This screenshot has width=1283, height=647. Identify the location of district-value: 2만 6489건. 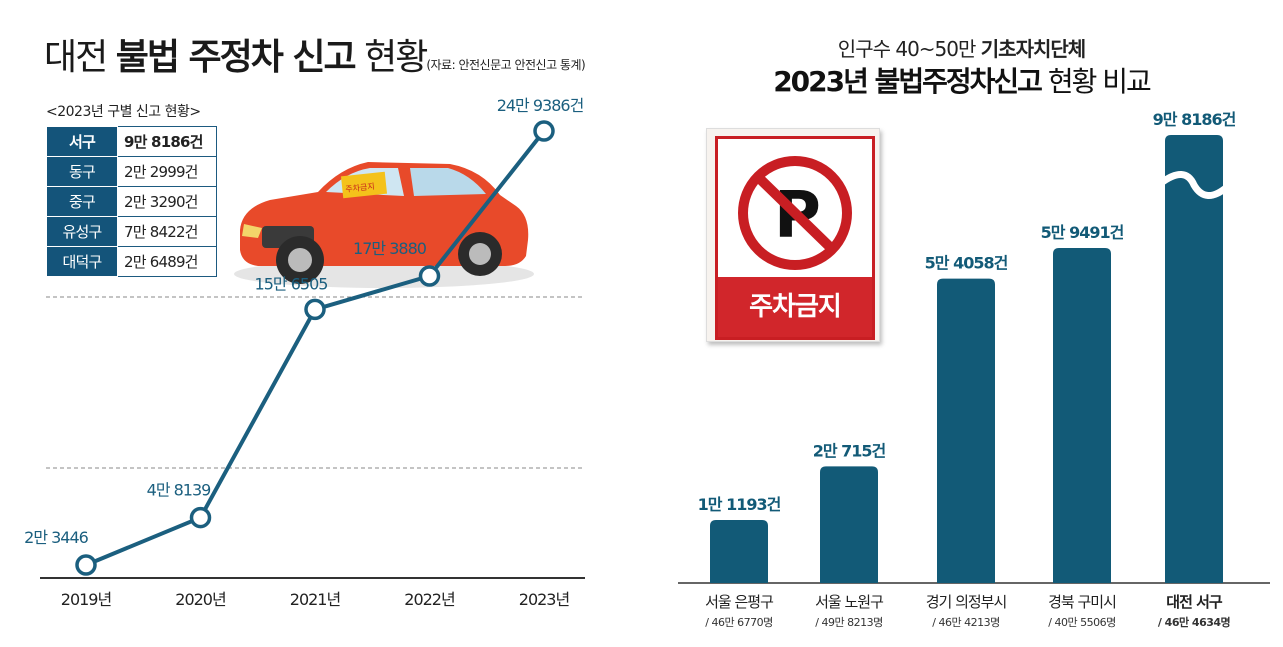
(167, 261).